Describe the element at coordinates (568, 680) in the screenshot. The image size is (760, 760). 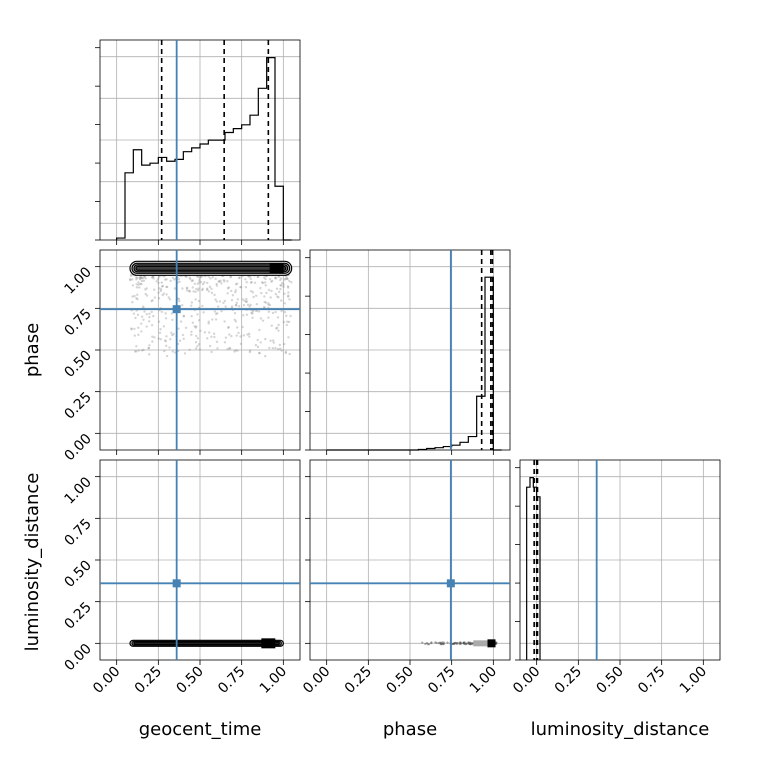
I see `x-tick-label-luminosity_distance: 0.25` at that location.